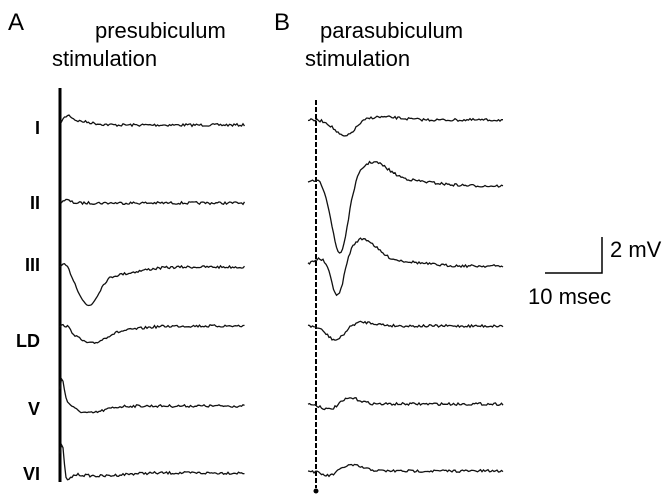  I want to click on panel-region: presubiculum, so click(160, 30).